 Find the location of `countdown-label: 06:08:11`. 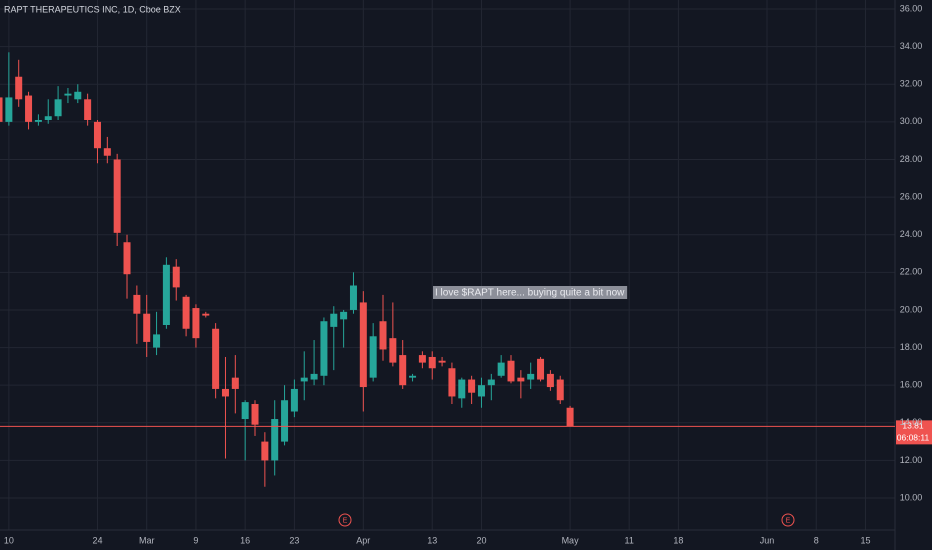

countdown-label: 06:08:11 is located at coordinates (913, 438).